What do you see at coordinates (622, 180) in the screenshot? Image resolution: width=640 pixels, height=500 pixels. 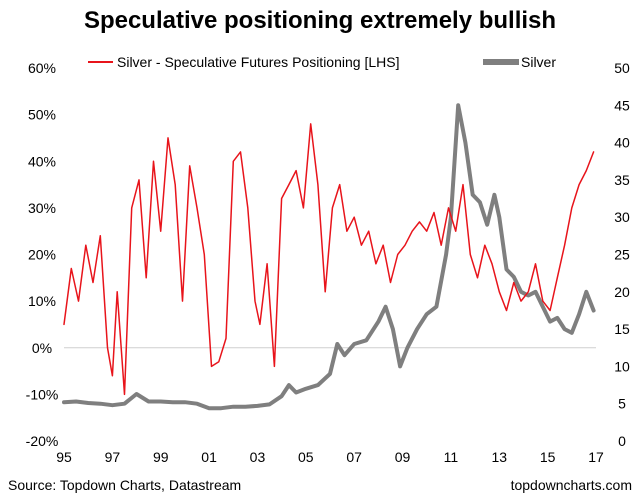 I see `y-right-tick-label: 35` at bounding box center [622, 180].